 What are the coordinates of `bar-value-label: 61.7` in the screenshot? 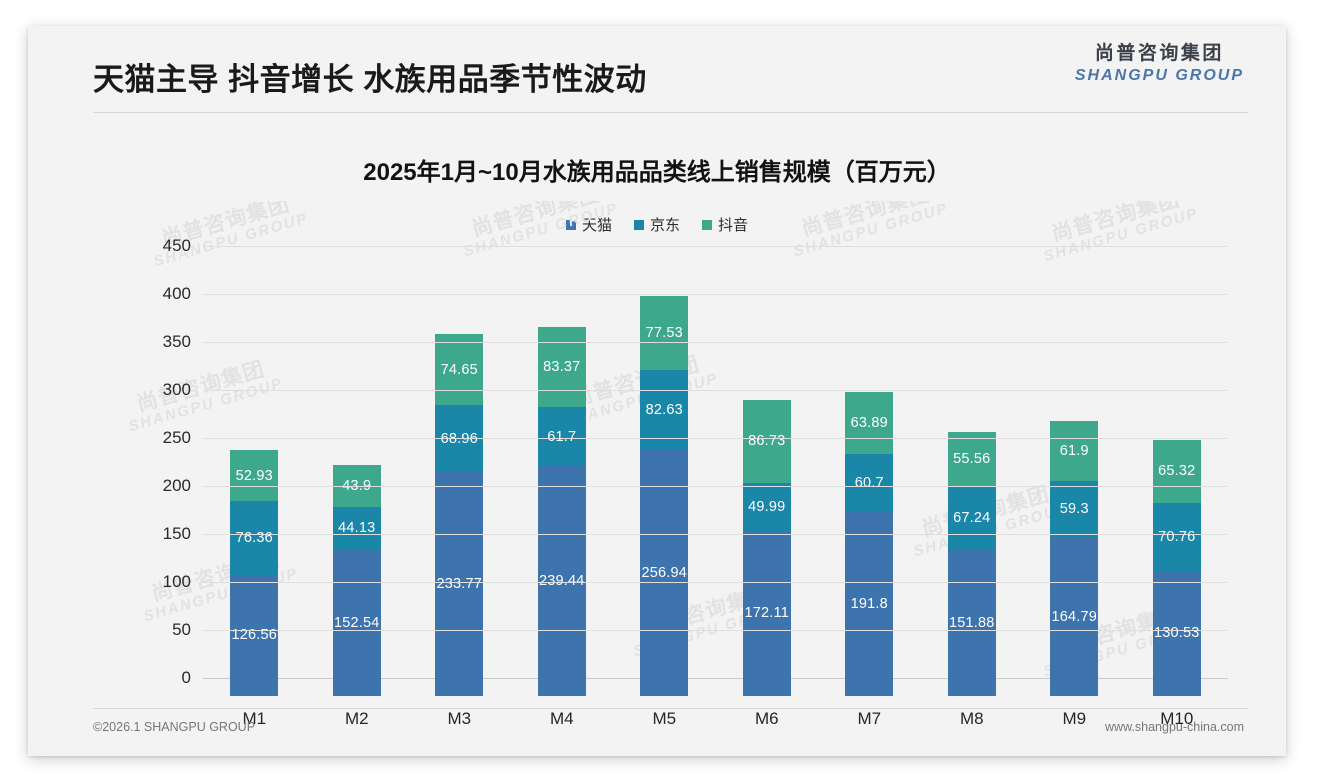 It's located at (562, 436).